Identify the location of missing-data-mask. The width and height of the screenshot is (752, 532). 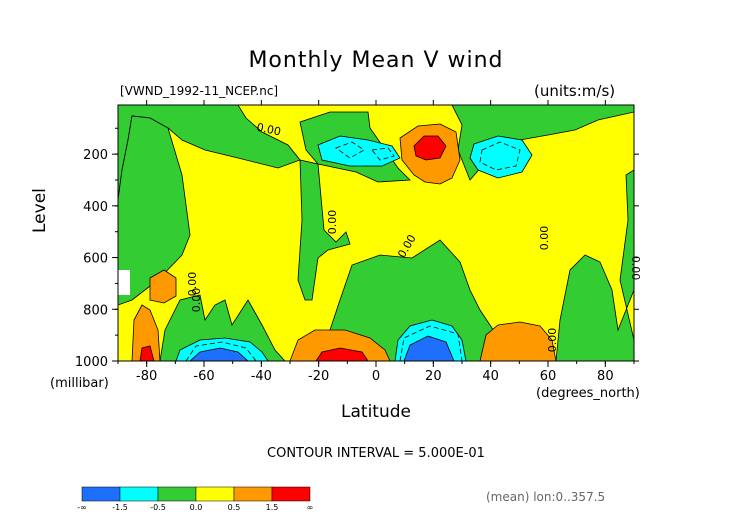
(124, 282).